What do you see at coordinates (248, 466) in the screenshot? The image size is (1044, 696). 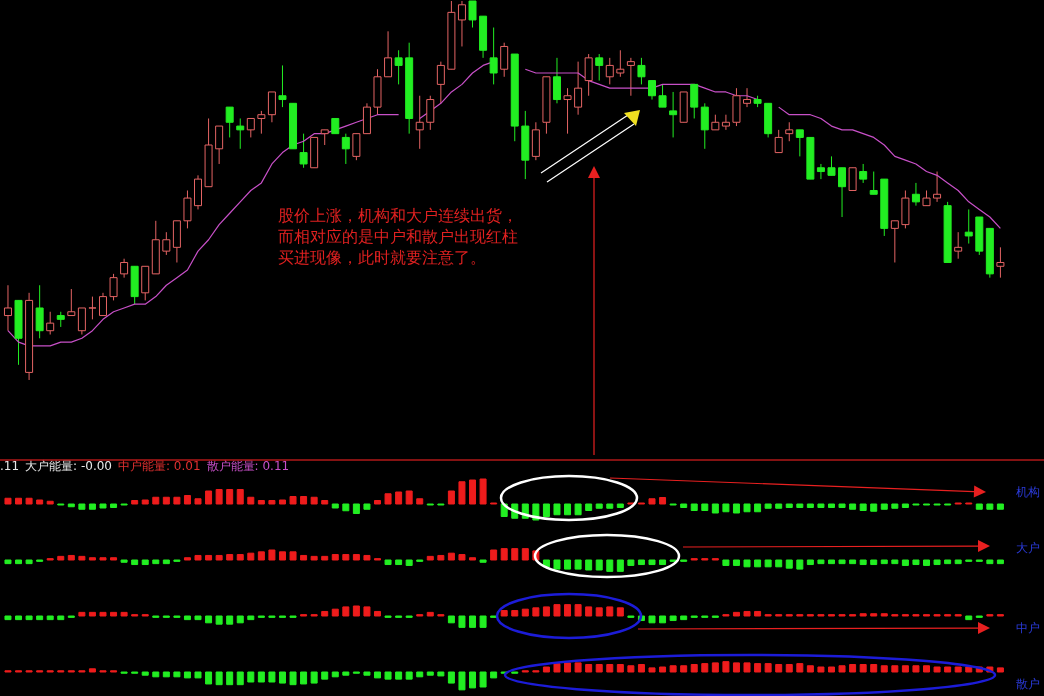 I see `text: 散户能量: 0.11` at bounding box center [248, 466].